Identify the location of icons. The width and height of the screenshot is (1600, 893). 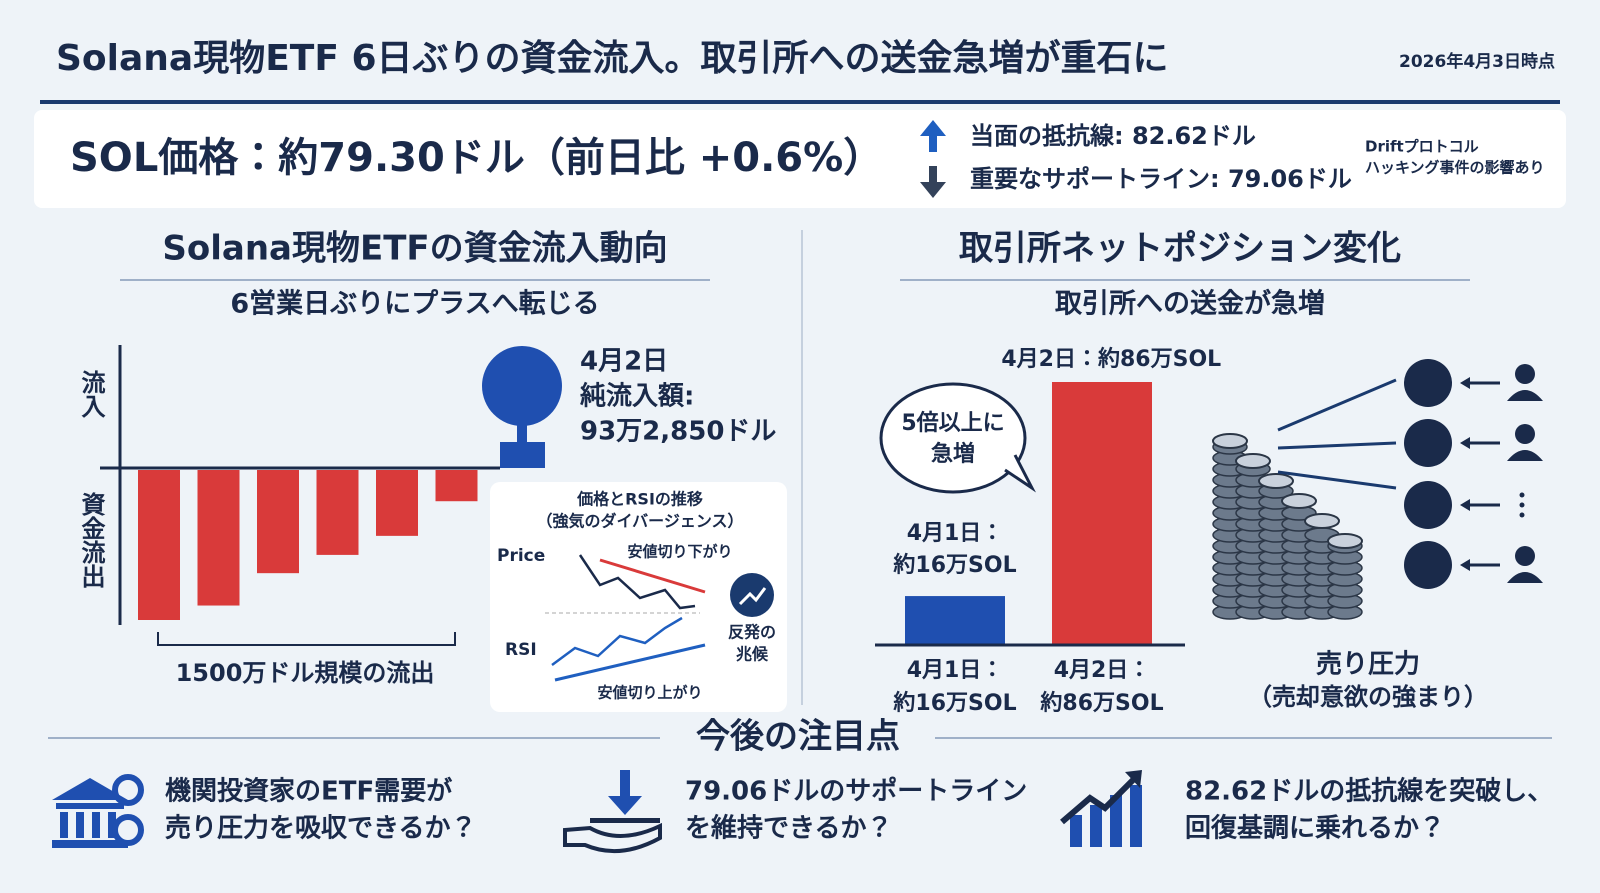
(1410, 474).